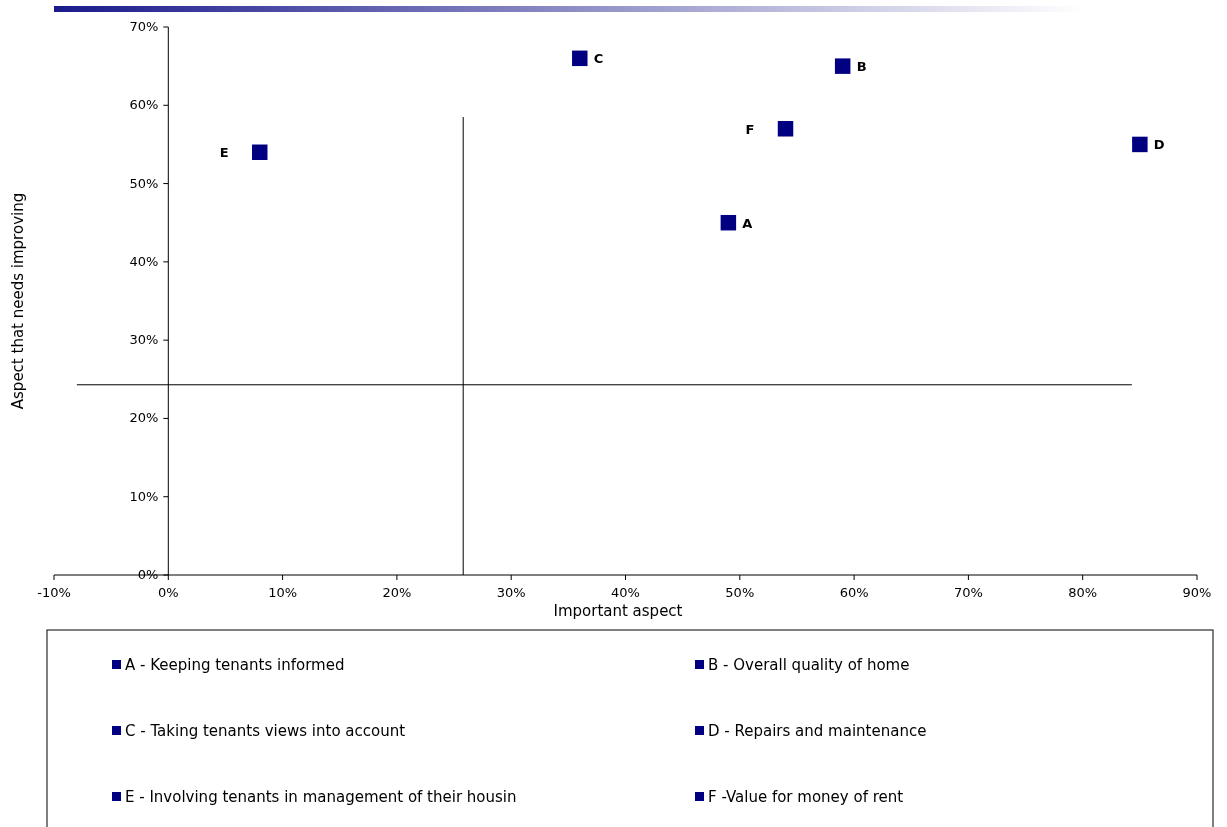  I want to click on x-tick-label: 30%, so click(511, 592).